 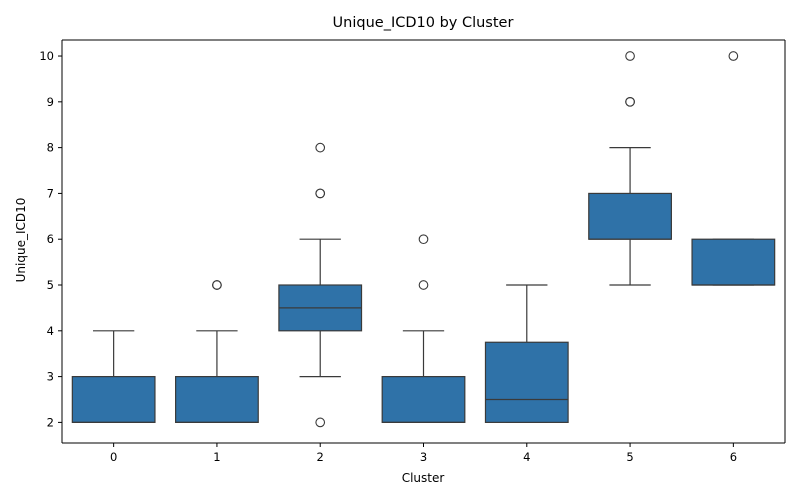 What do you see at coordinates (629, 457) in the screenshot?
I see `x-tick-label: 5` at bounding box center [629, 457].